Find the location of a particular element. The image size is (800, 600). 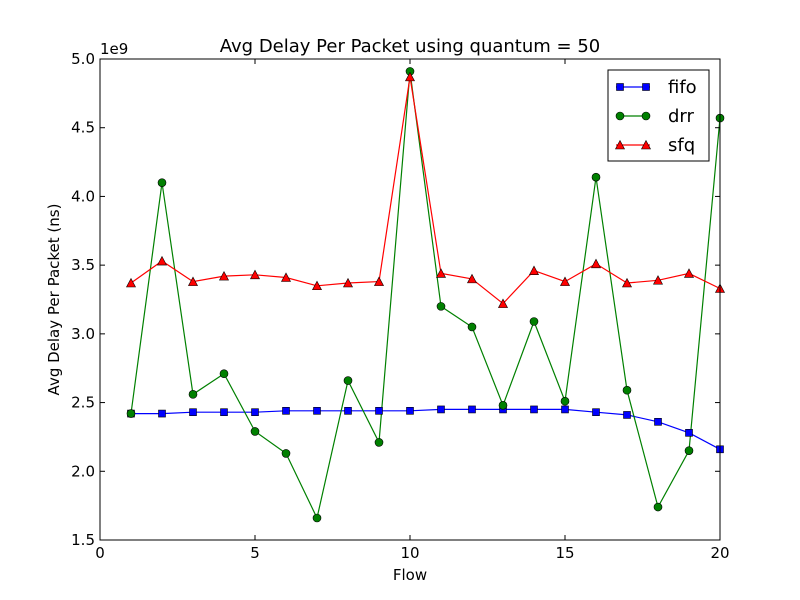

x-tick-label: 5 is located at coordinates (255, 553).